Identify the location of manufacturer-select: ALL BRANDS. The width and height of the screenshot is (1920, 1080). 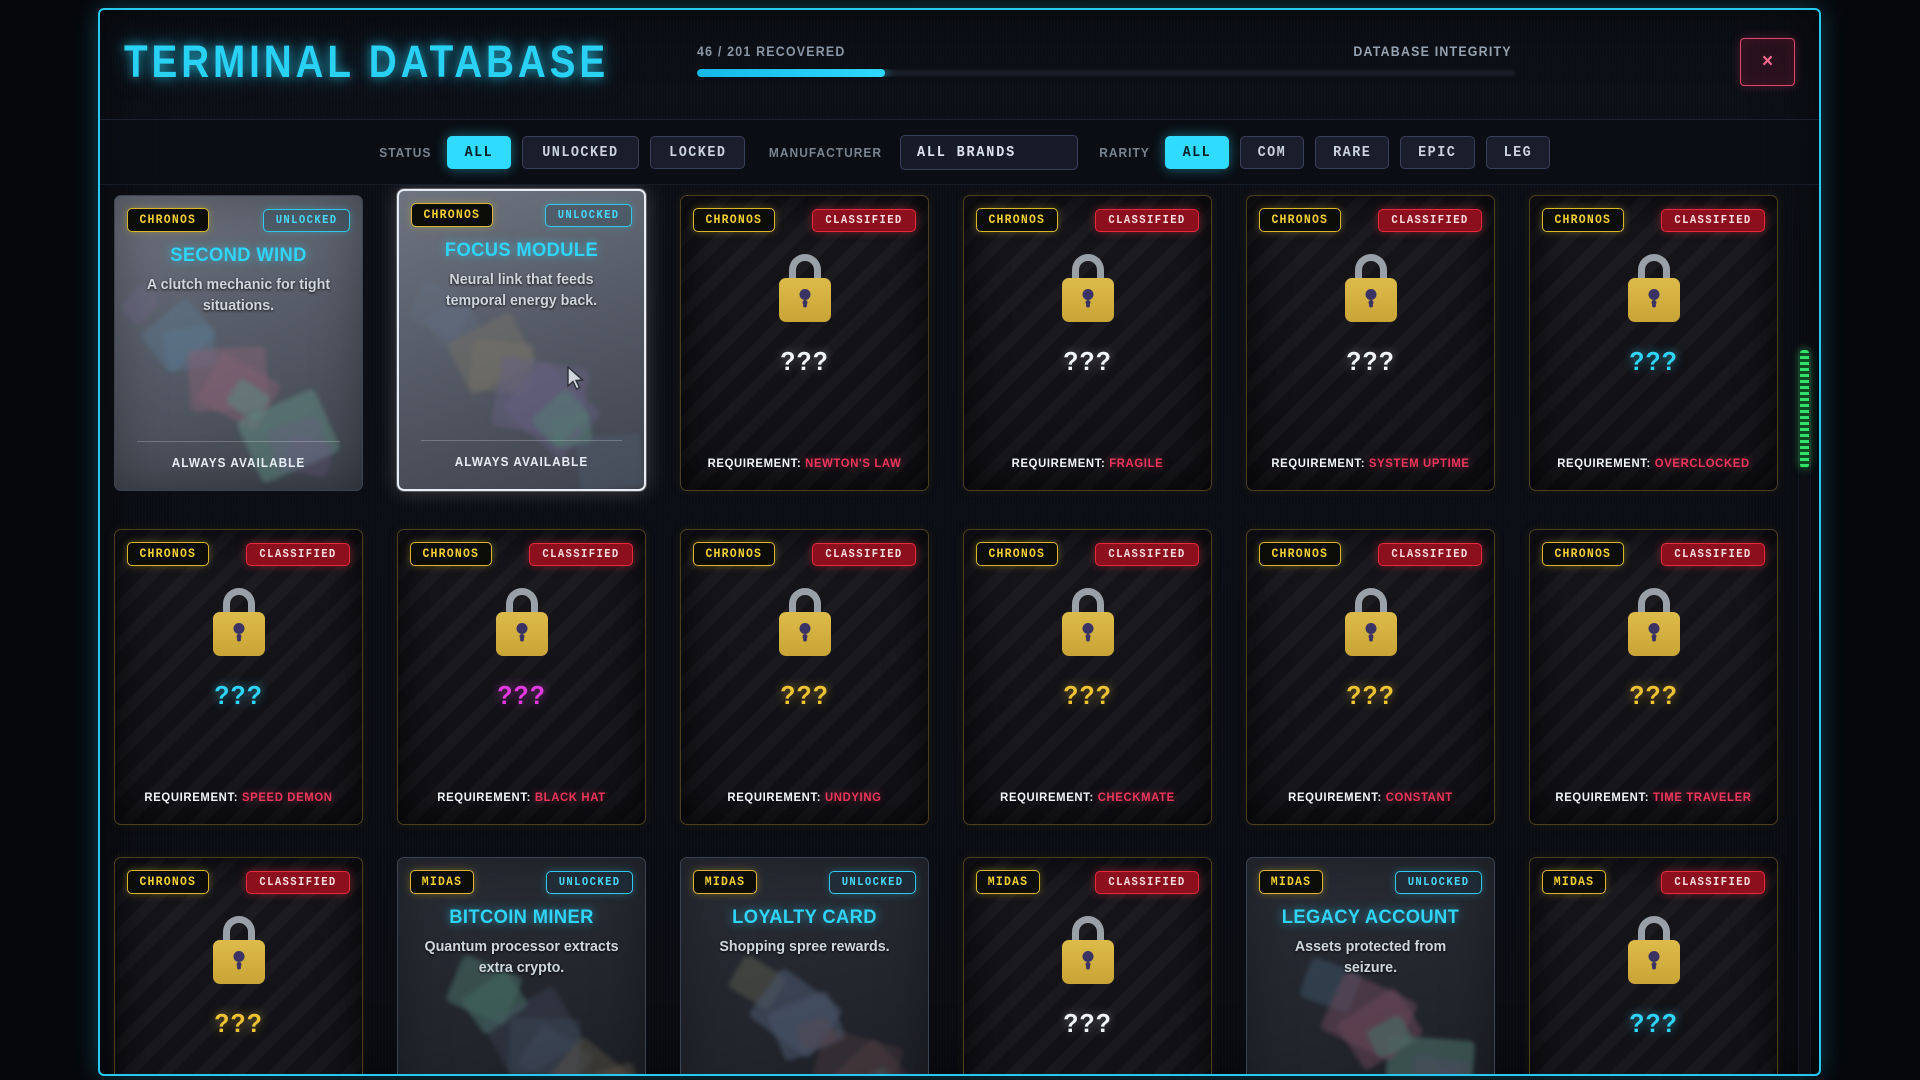
(989, 152).